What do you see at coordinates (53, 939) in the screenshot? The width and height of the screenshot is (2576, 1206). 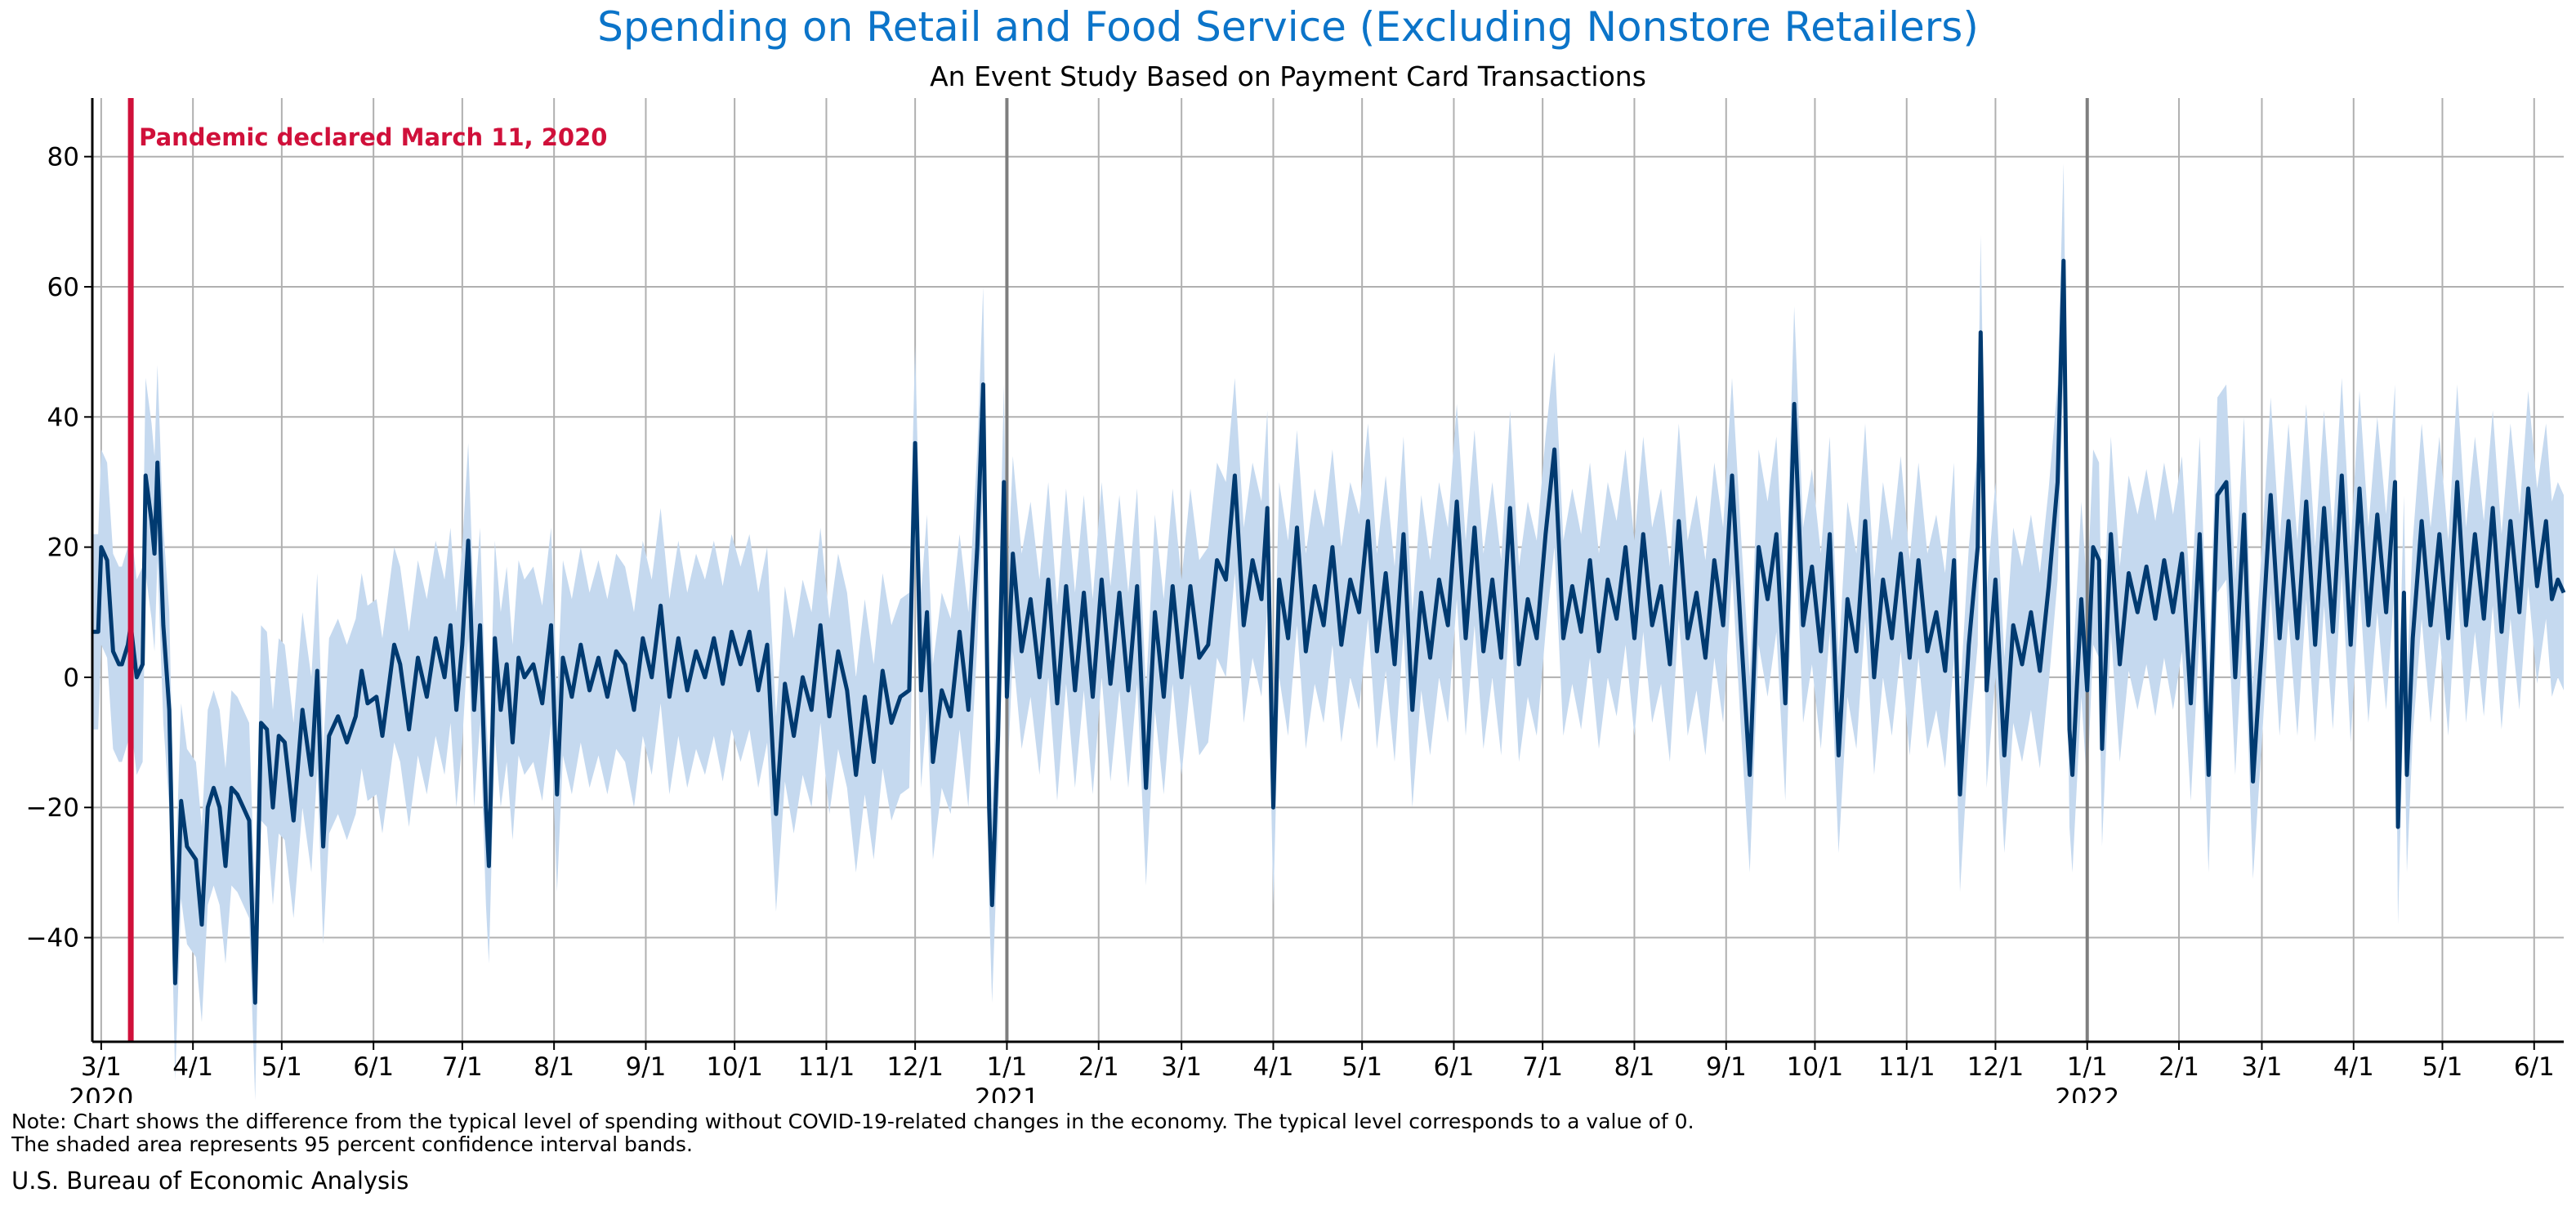 I see `y-tick-label: −40` at bounding box center [53, 939].